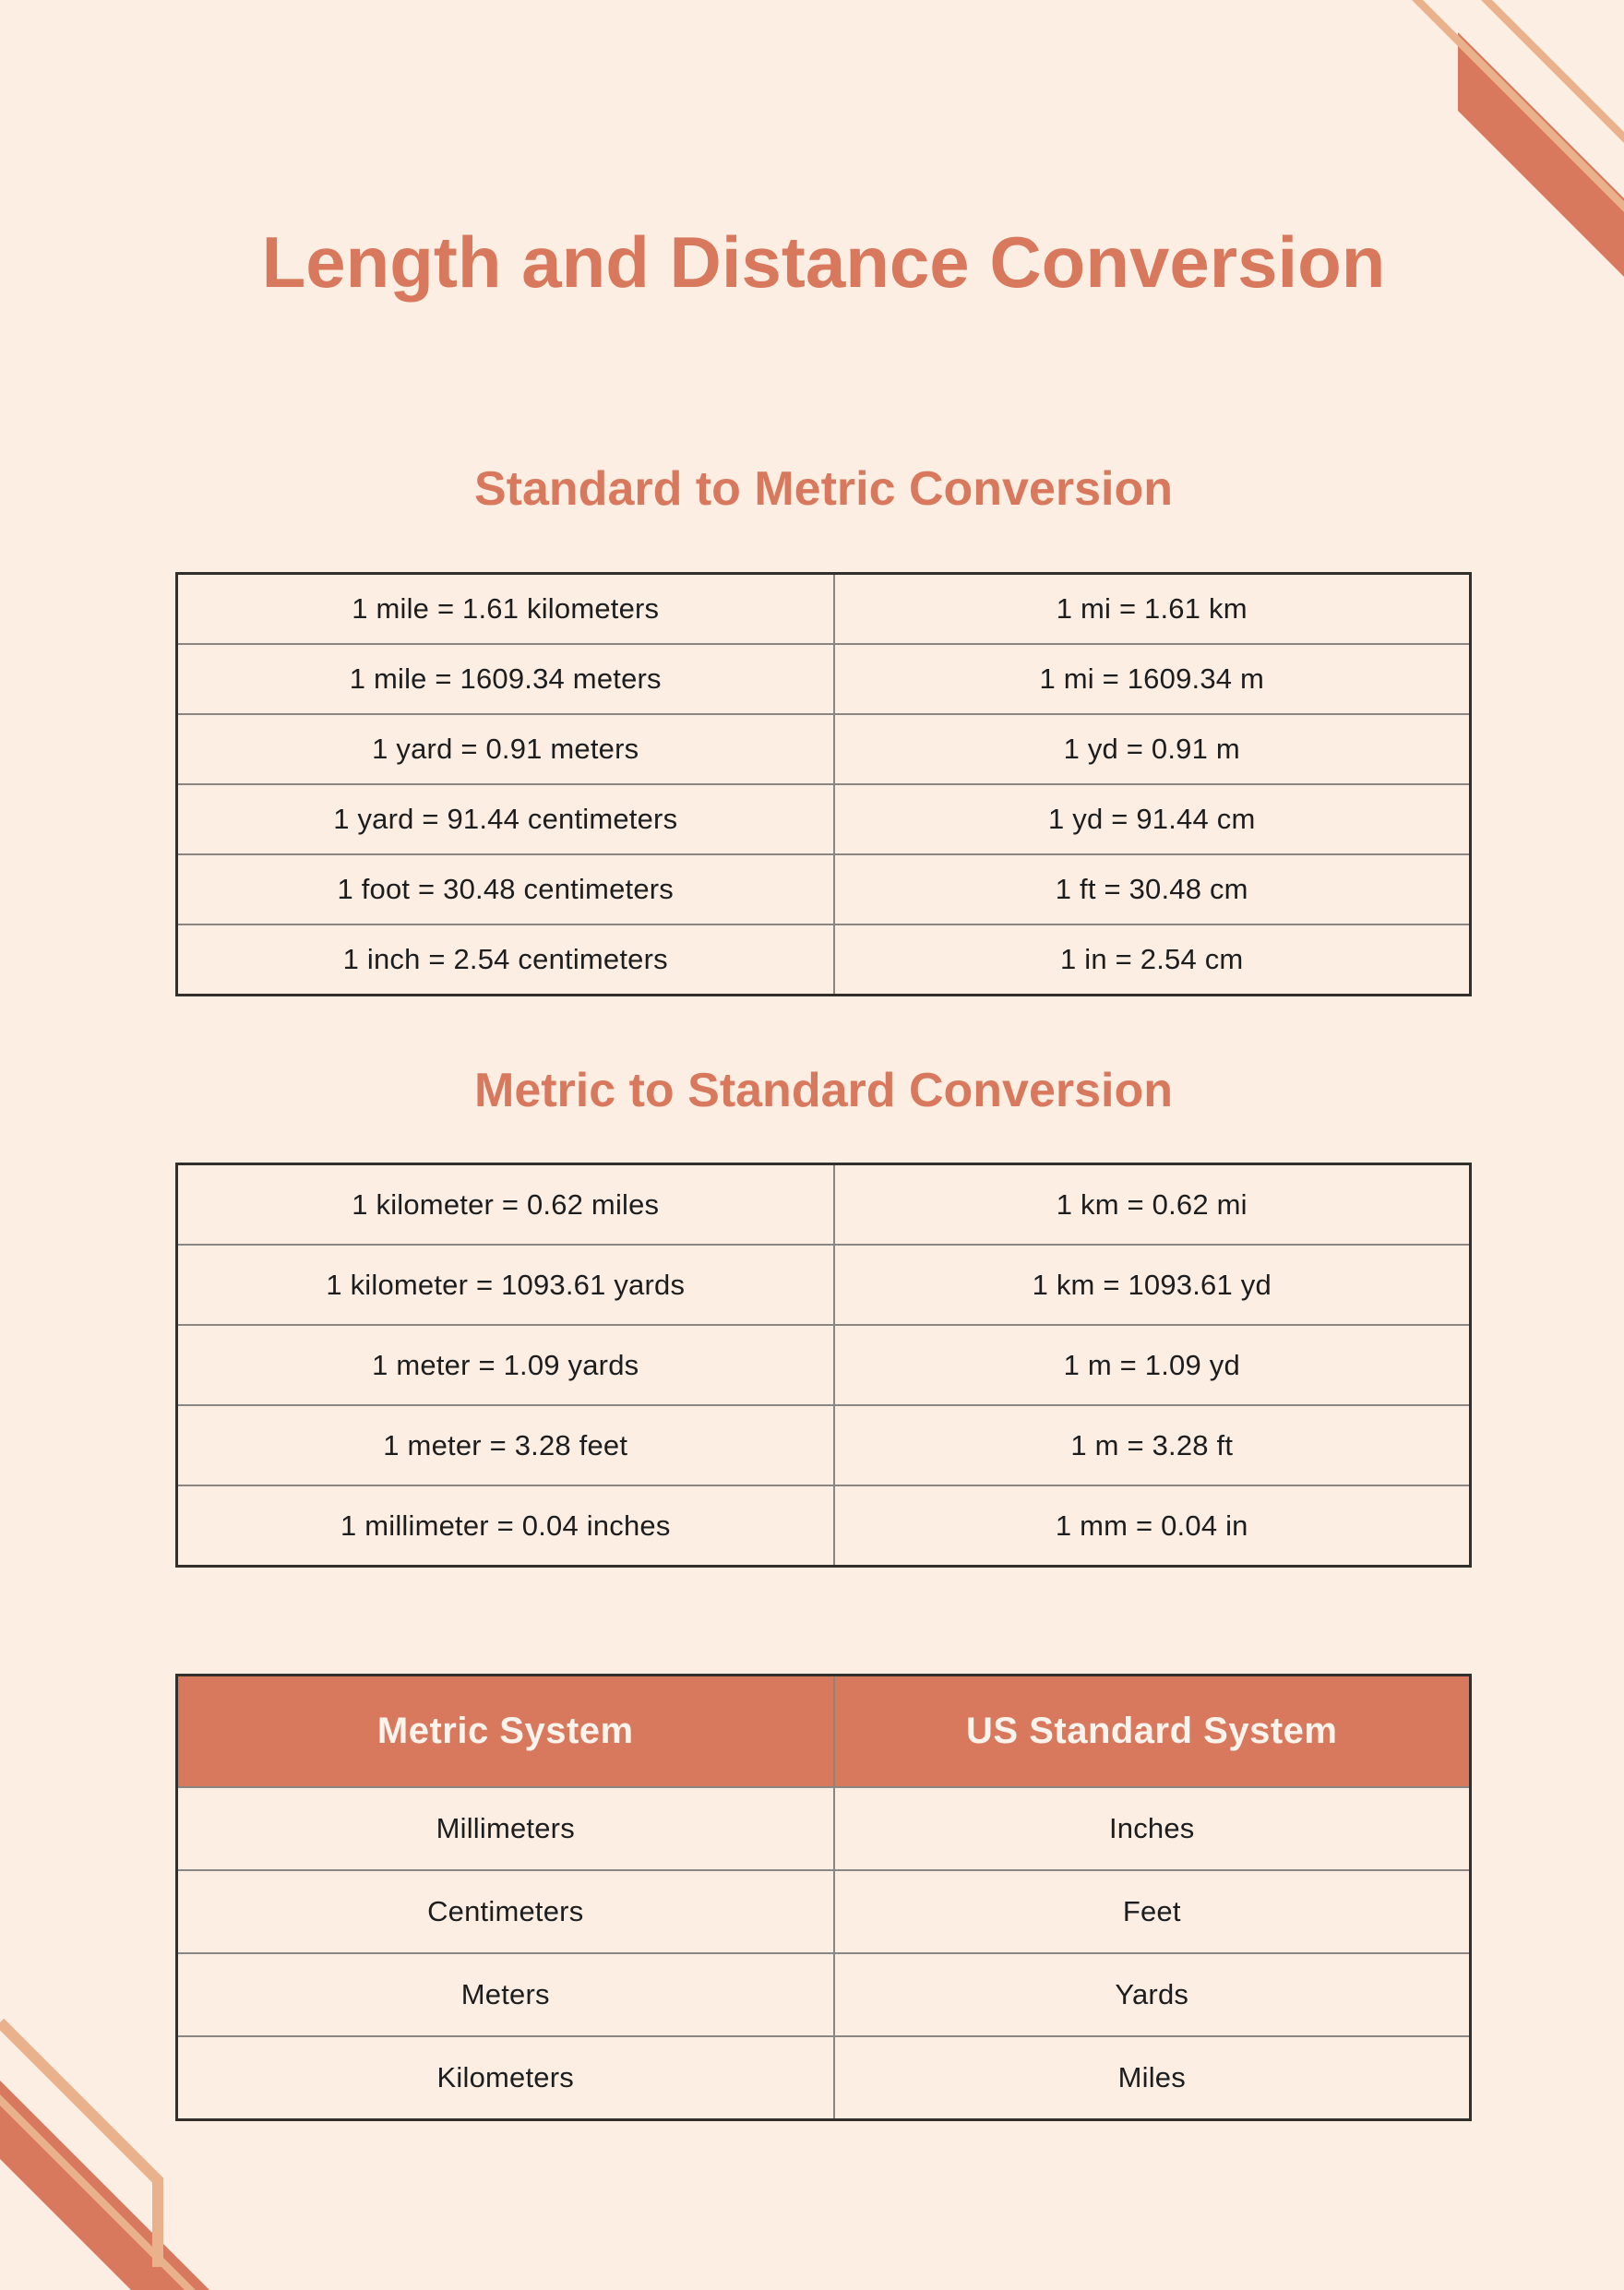 This screenshot has width=1624, height=2290. What do you see at coordinates (98, 2192) in the screenshot?
I see `diagonal-thin-stripe-inside-band` at bounding box center [98, 2192].